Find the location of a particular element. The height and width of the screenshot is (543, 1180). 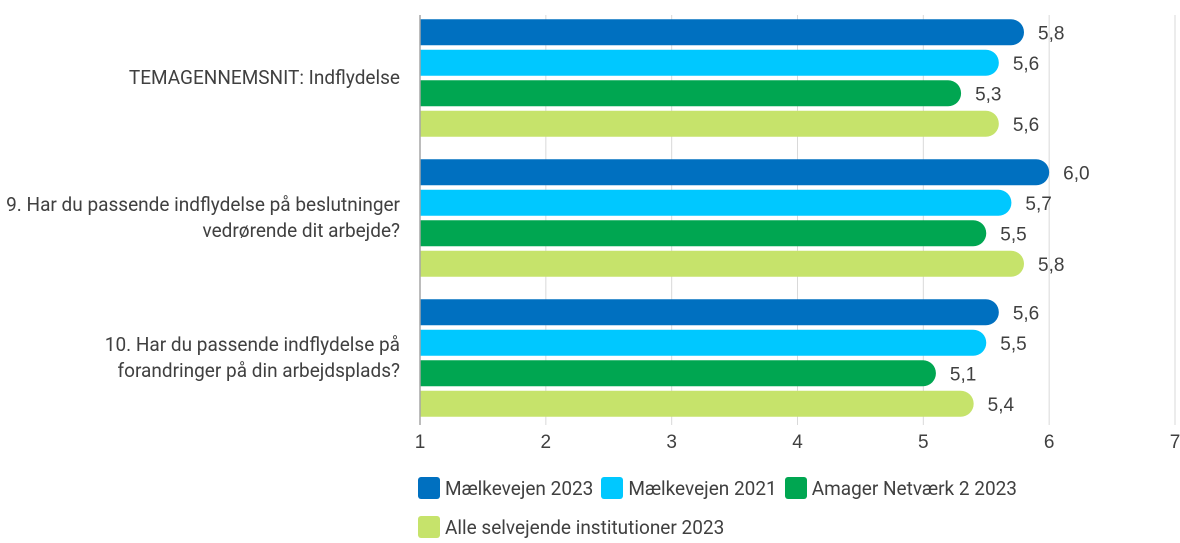

value-label: 6,0 is located at coordinates (1076, 173).